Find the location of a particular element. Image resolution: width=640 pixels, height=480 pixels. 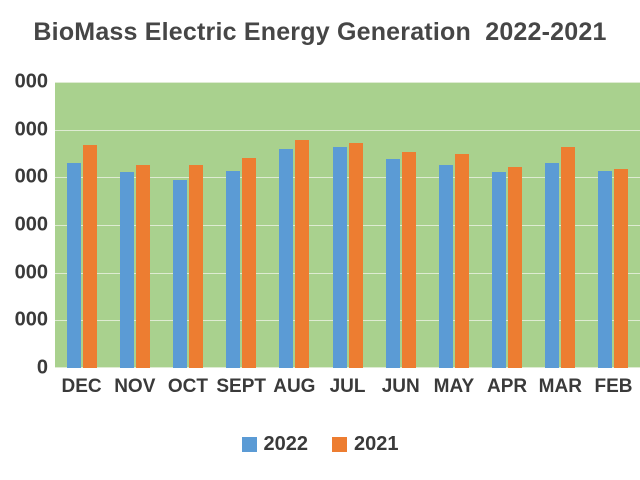

x-axis-tick-label: FEB is located at coordinates (613, 386).